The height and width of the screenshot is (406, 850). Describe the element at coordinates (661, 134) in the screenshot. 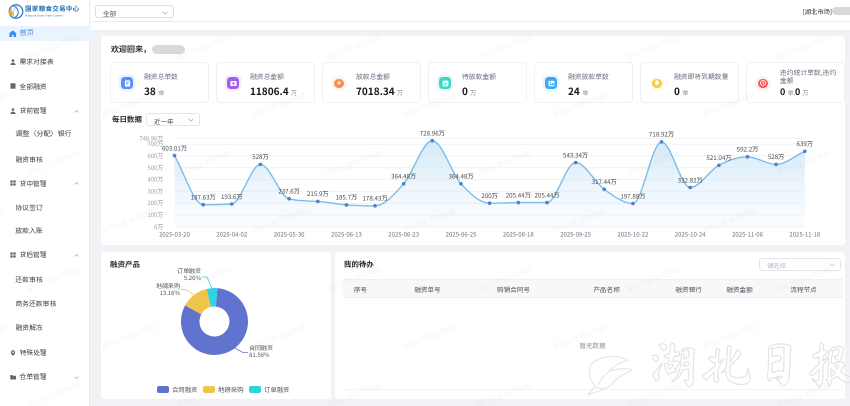

I see `svg-text: 718.92万` at that location.